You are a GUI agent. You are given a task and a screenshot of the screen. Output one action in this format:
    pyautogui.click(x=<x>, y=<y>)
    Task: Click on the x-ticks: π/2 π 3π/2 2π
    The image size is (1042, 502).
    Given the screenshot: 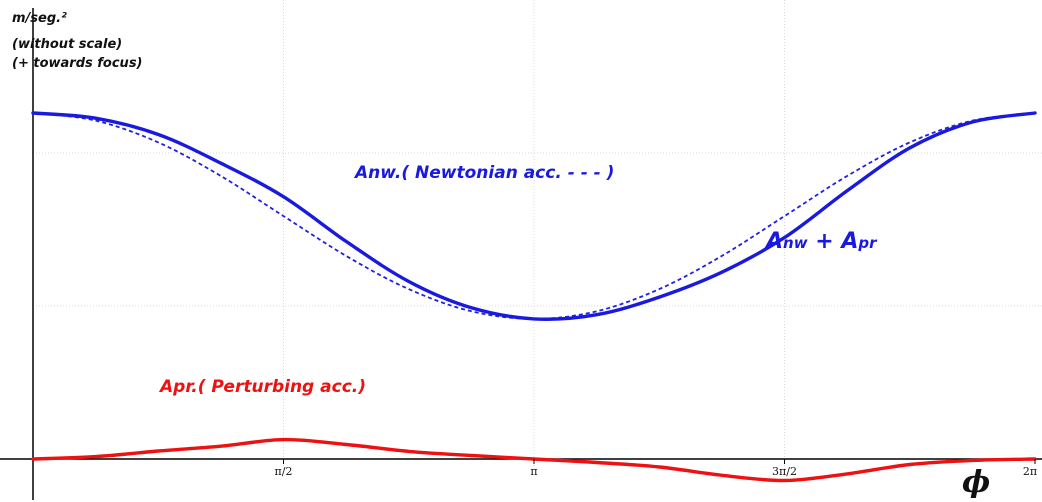 What is the action you would take?
    pyautogui.click(x=656, y=468)
    